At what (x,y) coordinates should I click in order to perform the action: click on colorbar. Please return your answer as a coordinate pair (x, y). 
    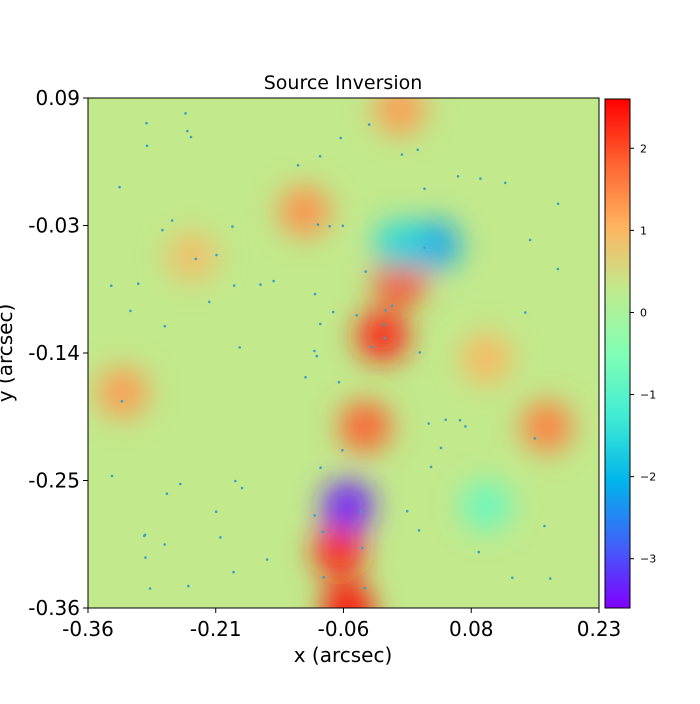
    Looking at the image, I should click on (617, 353).